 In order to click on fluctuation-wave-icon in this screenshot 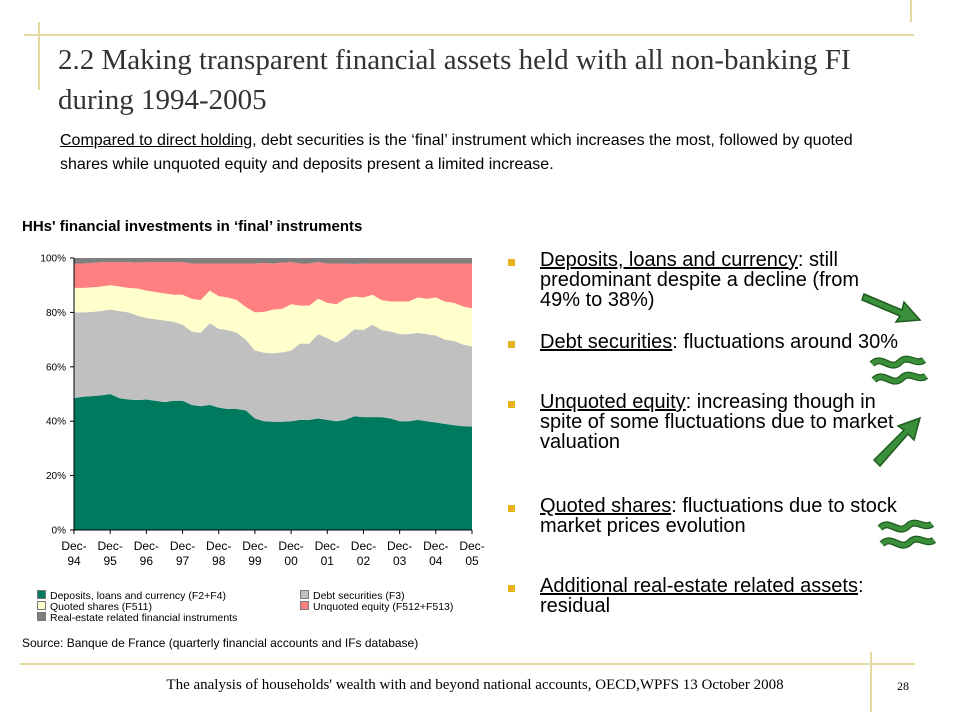, I will do `click(899, 370)`.